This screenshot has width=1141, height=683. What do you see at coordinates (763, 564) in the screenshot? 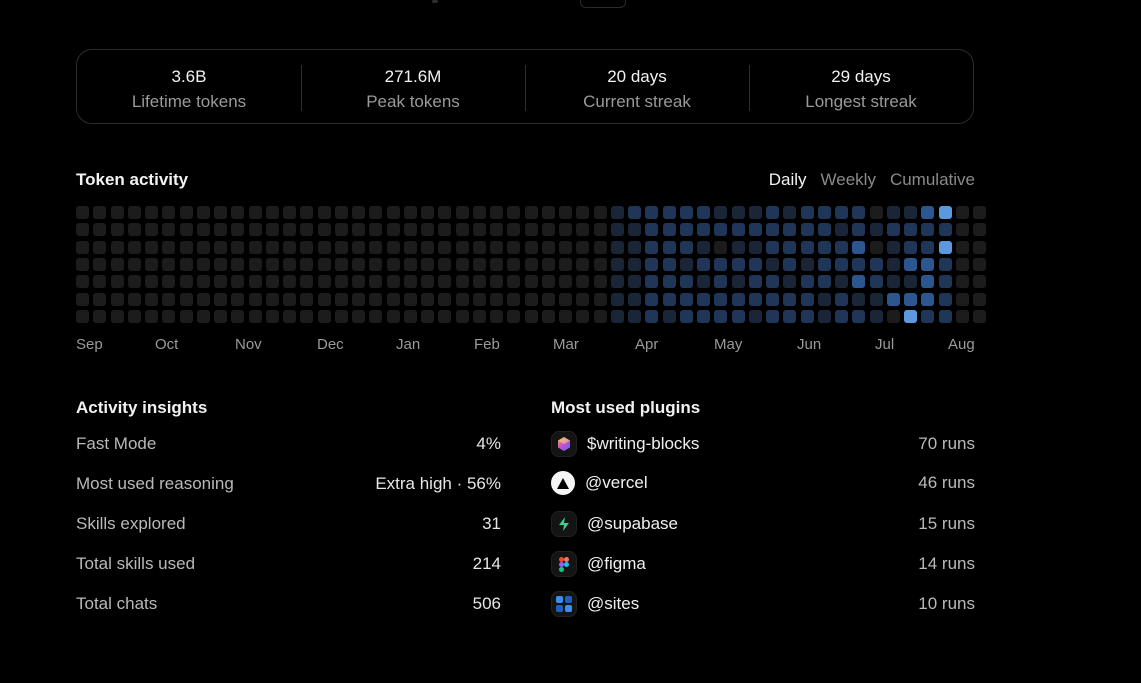
I see `plugin-row: @figma 14 runs` at bounding box center [763, 564].